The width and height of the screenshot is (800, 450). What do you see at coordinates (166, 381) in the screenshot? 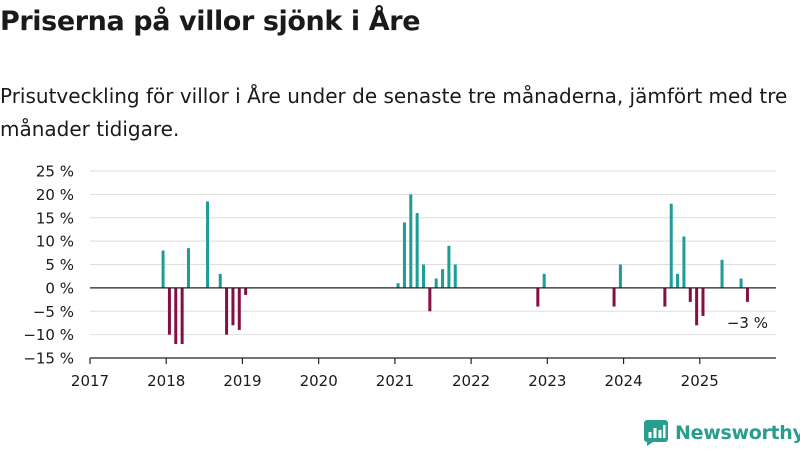
I see `x-tick-label: 2018` at bounding box center [166, 381].